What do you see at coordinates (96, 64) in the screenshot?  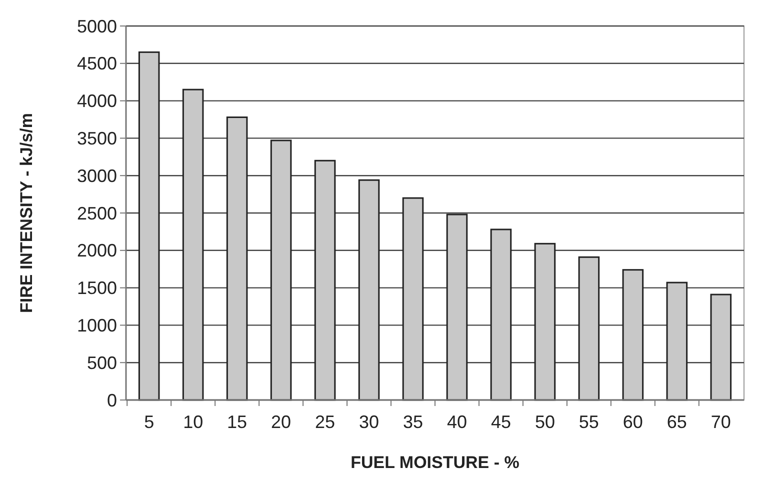 I see `y-tick-label: 4500` at bounding box center [96, 64].